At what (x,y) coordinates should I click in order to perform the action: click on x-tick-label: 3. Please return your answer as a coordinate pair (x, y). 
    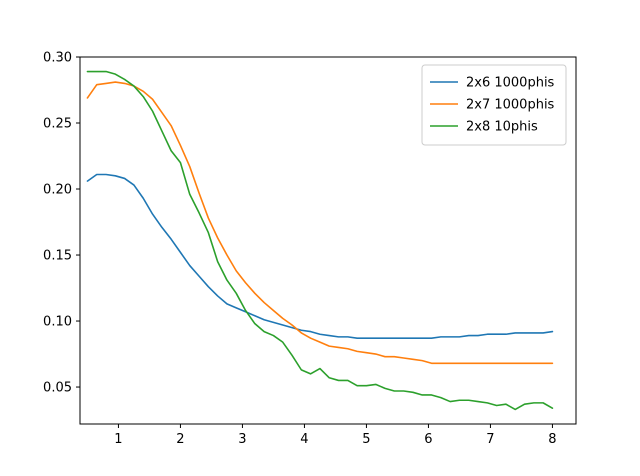
    Looking at the image, I should click on (242, 439).